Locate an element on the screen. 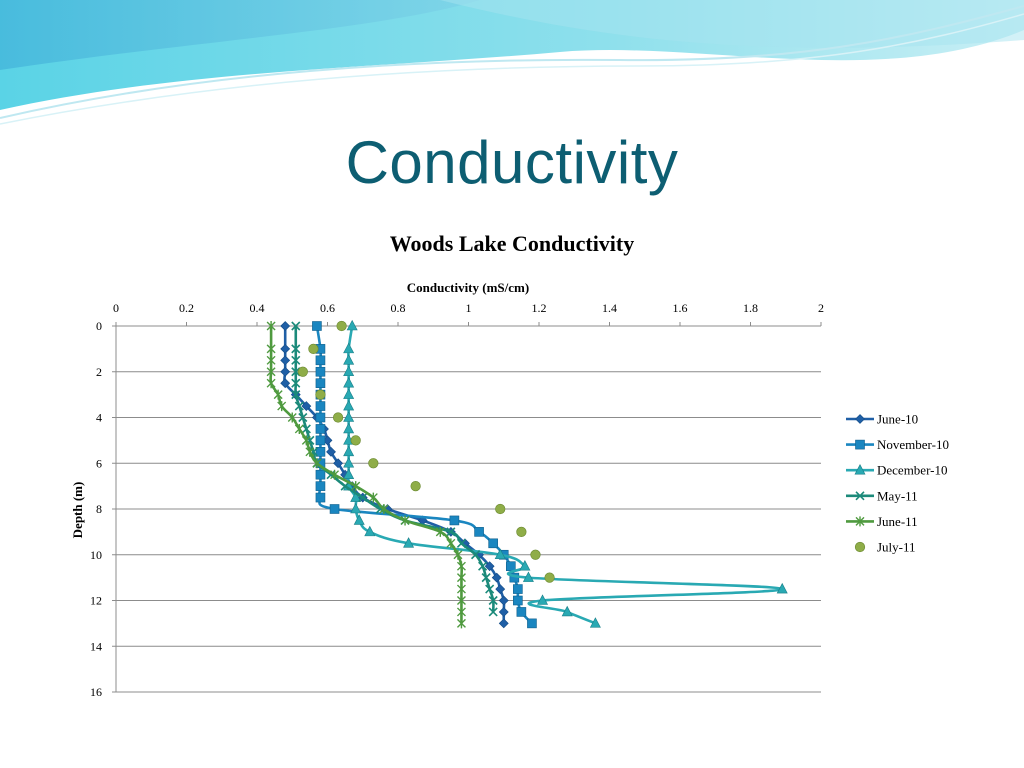 The image size is (1024, 768). x-tick-label: 0.2 is located at coordinates (186, 308).